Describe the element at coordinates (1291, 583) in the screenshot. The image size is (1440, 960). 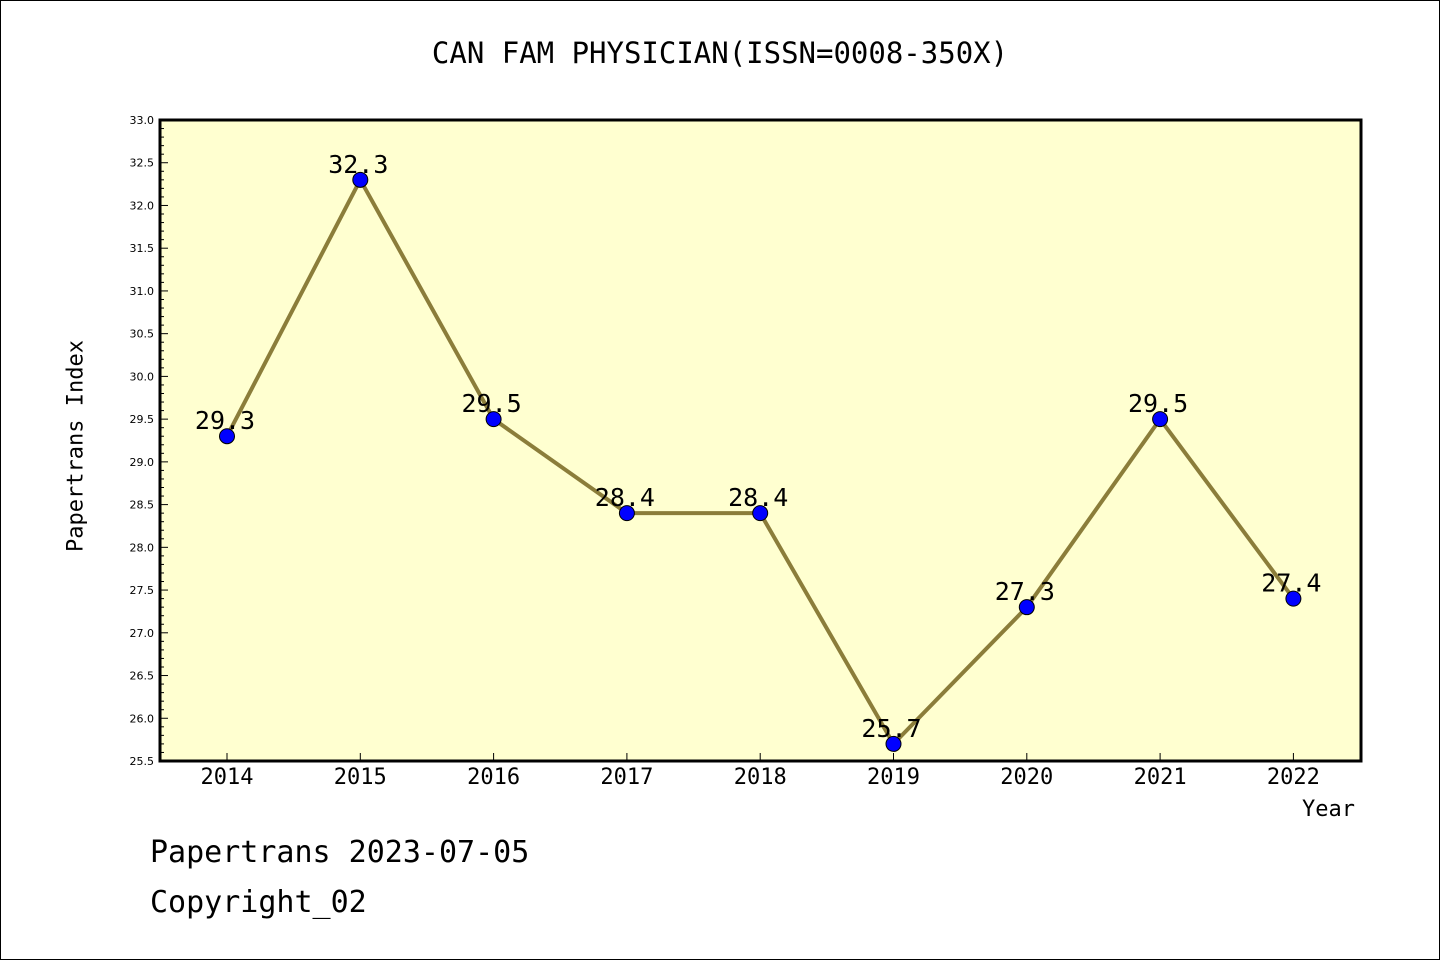
I see `data-label: 27.4` at that location.